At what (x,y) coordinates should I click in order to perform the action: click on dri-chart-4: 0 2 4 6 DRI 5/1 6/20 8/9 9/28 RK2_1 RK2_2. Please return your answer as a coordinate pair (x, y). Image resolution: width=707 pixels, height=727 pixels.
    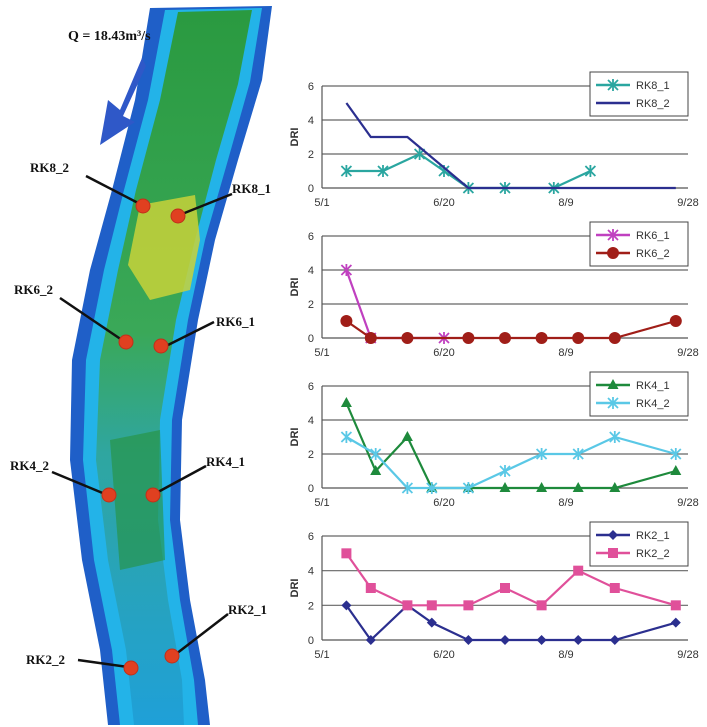
    Looking at the image, I should click on (494, 591).